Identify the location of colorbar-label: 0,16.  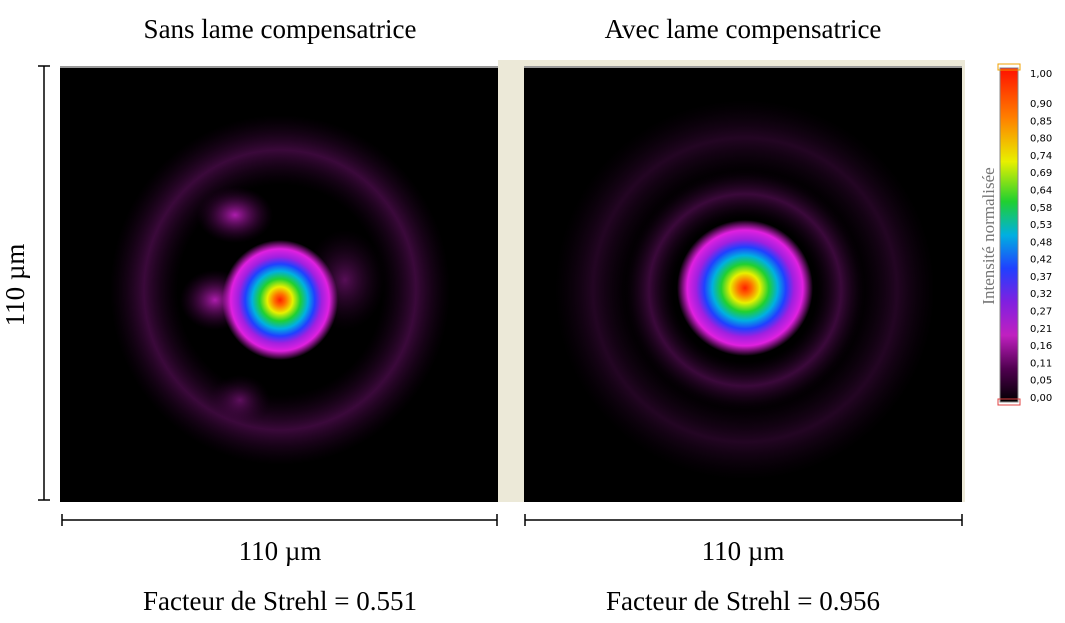
(1041, 346).